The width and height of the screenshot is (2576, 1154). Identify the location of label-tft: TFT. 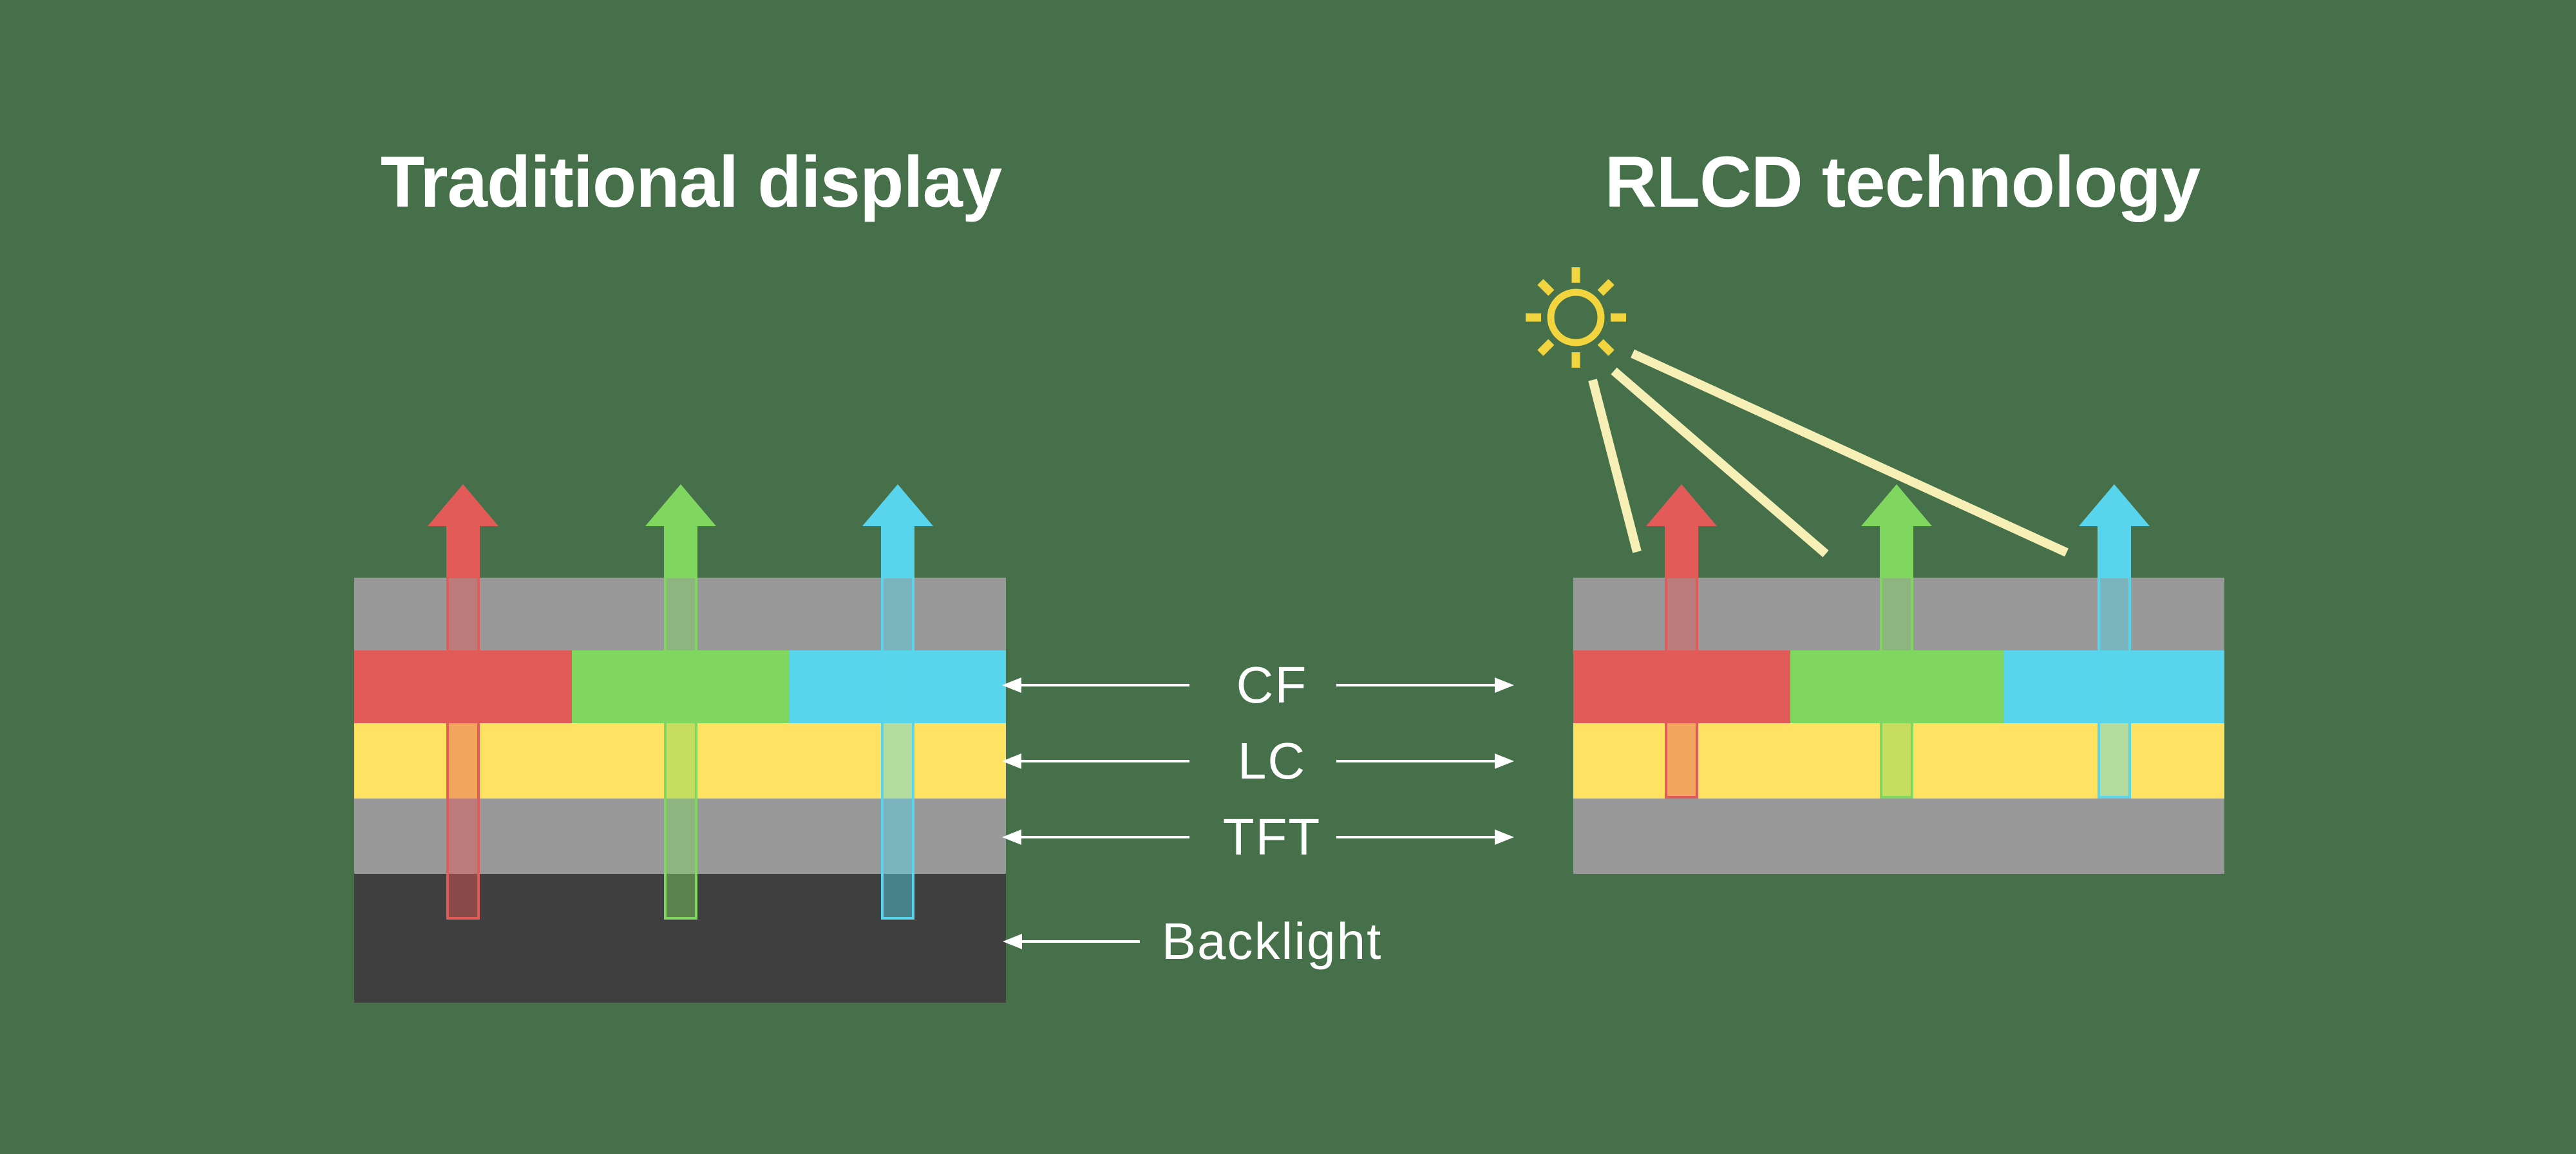
(1271, 837).